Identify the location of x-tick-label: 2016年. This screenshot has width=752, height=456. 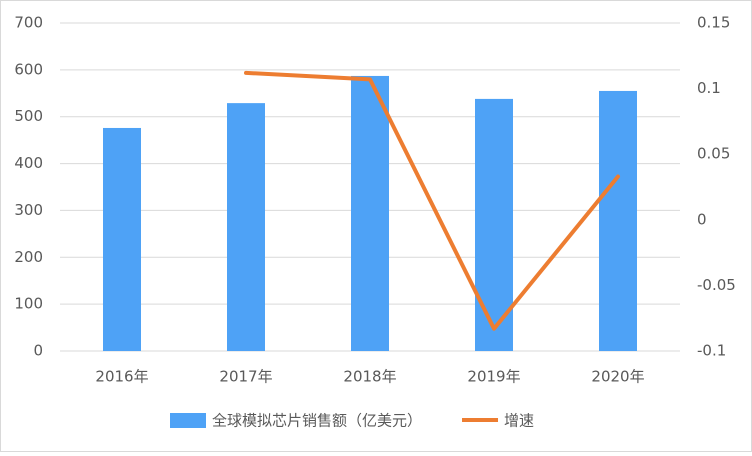
(121, 377).